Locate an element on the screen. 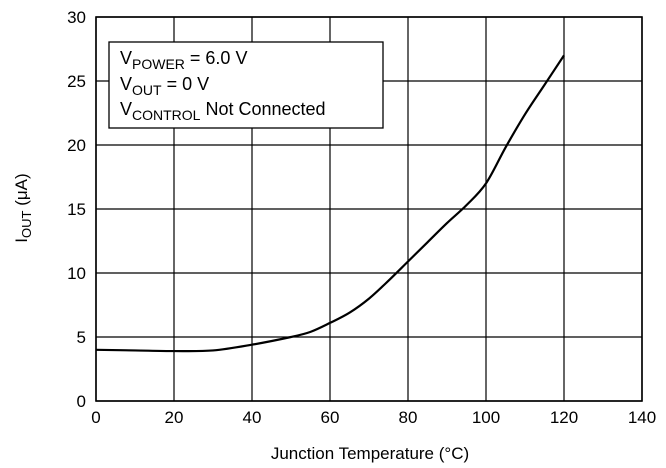 Image resolution: width=666 pixels, height=468 pixels. y-axis-label-rest: (μA) is located at coordinates (21, 191).